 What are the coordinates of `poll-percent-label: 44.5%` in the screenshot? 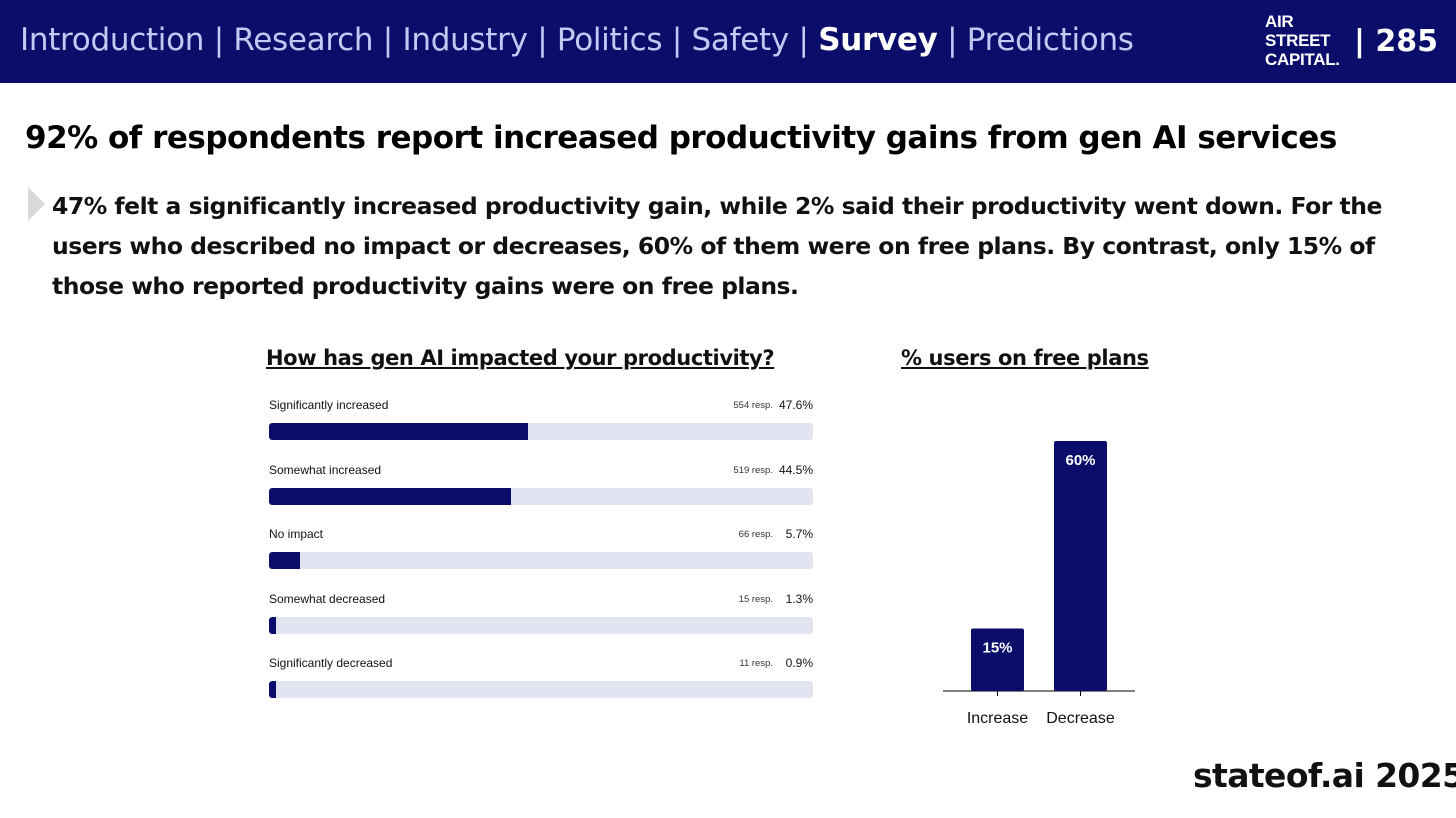 It's located at (795, 469).